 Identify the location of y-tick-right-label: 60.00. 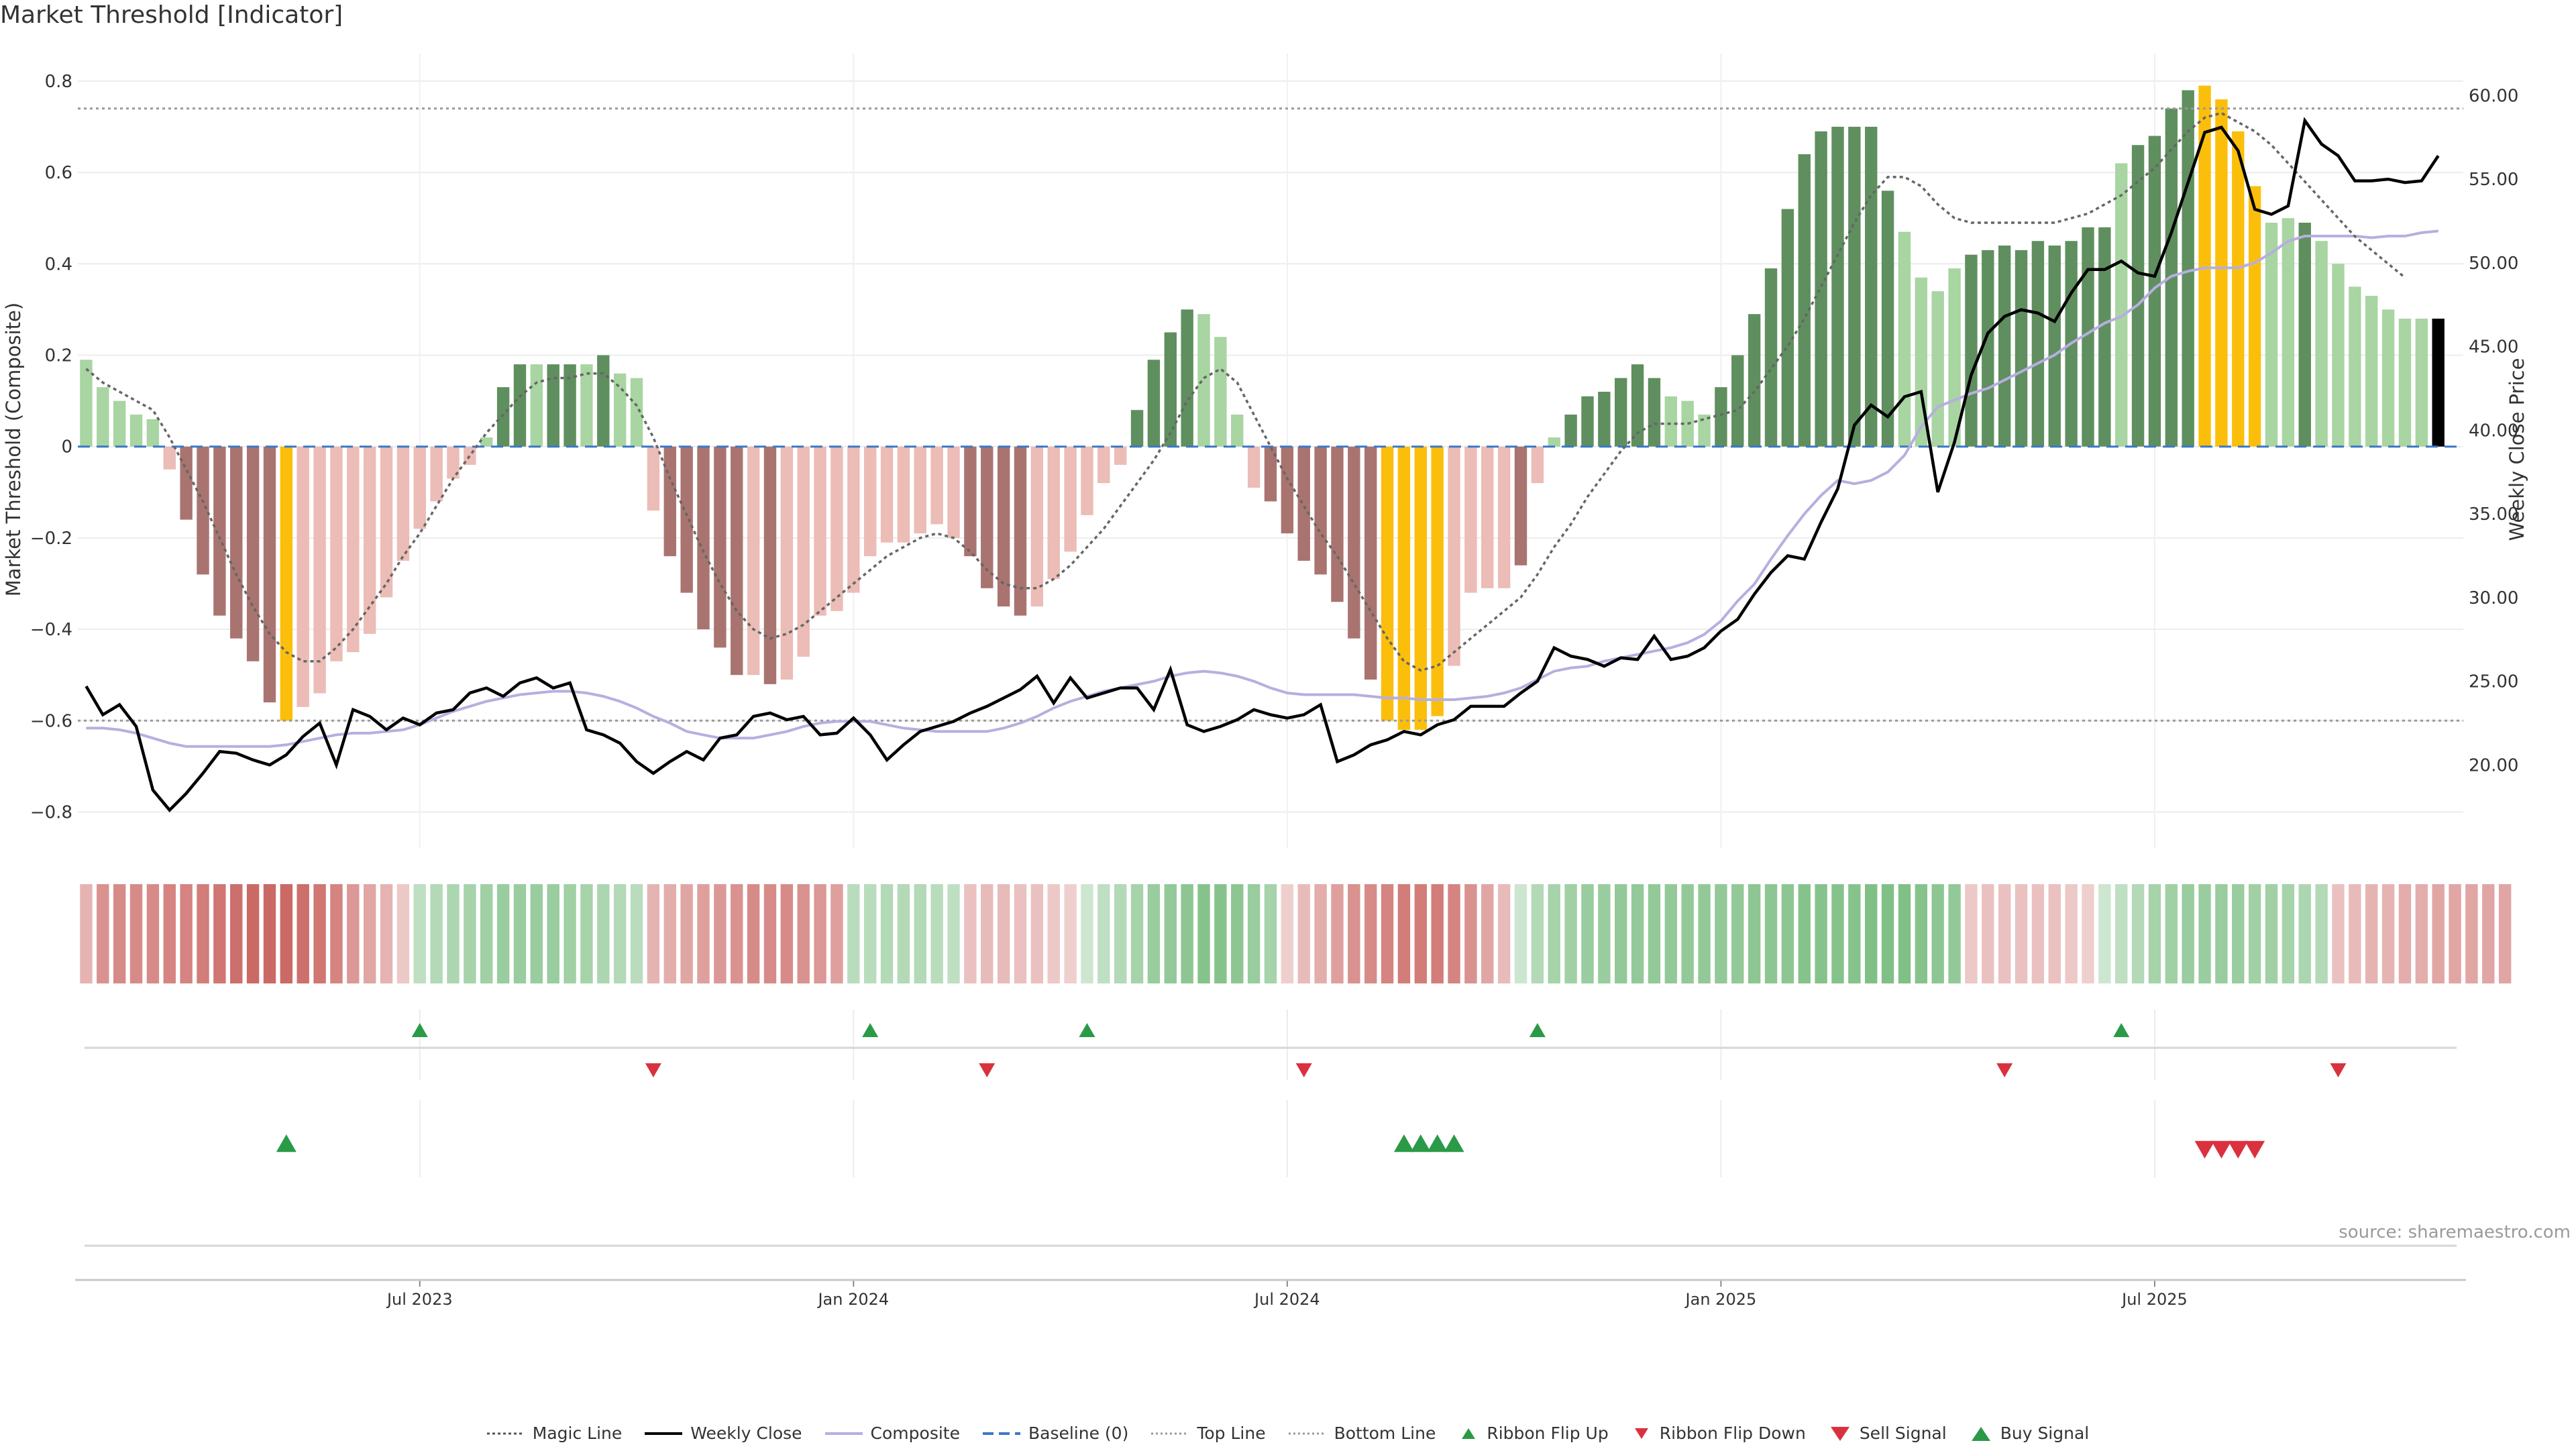
(2493, 96).